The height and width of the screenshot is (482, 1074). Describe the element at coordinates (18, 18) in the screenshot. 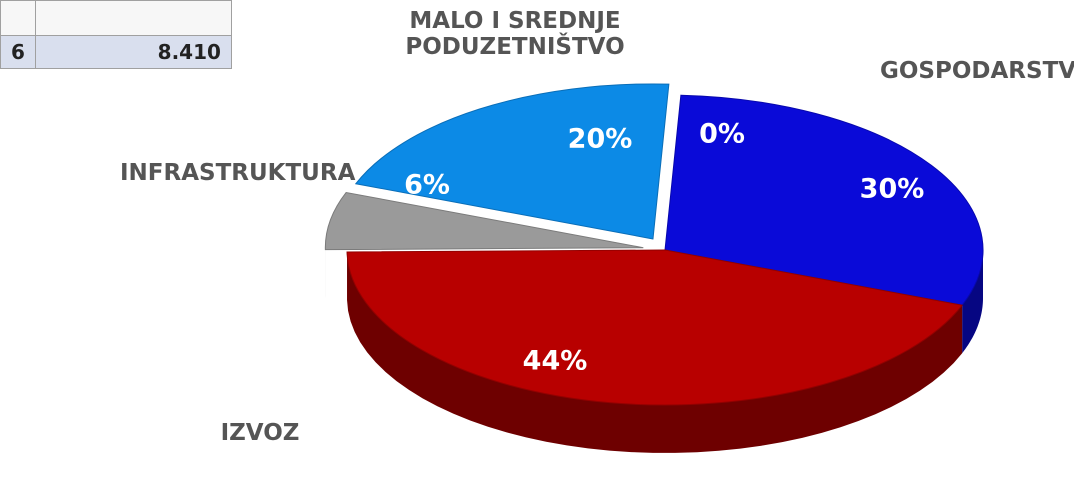

I see `cell` at that location.